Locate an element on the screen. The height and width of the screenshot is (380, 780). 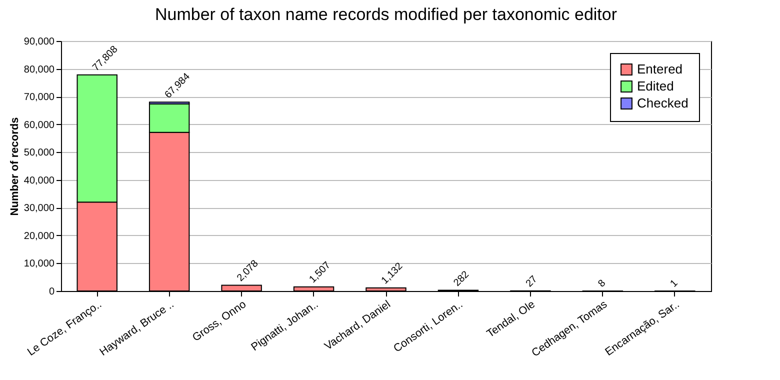
y-tick-label: 60,000 is located at coordinates (39, 125).